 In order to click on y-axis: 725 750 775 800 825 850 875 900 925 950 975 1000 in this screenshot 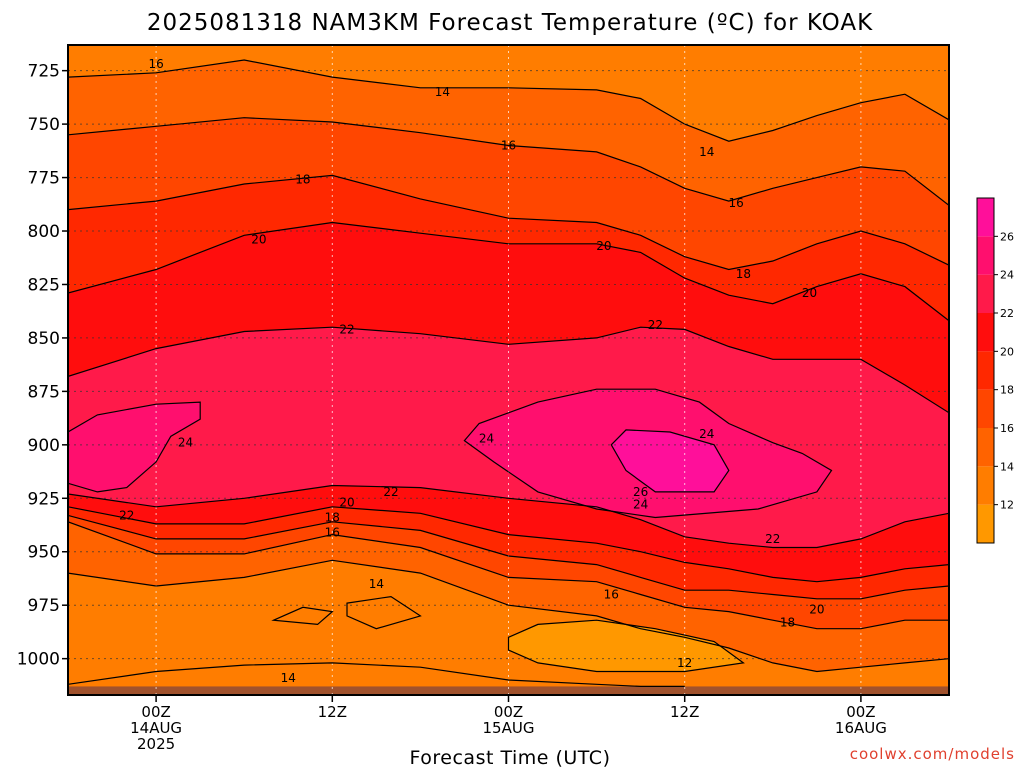, I will do `click(42, 366)`.